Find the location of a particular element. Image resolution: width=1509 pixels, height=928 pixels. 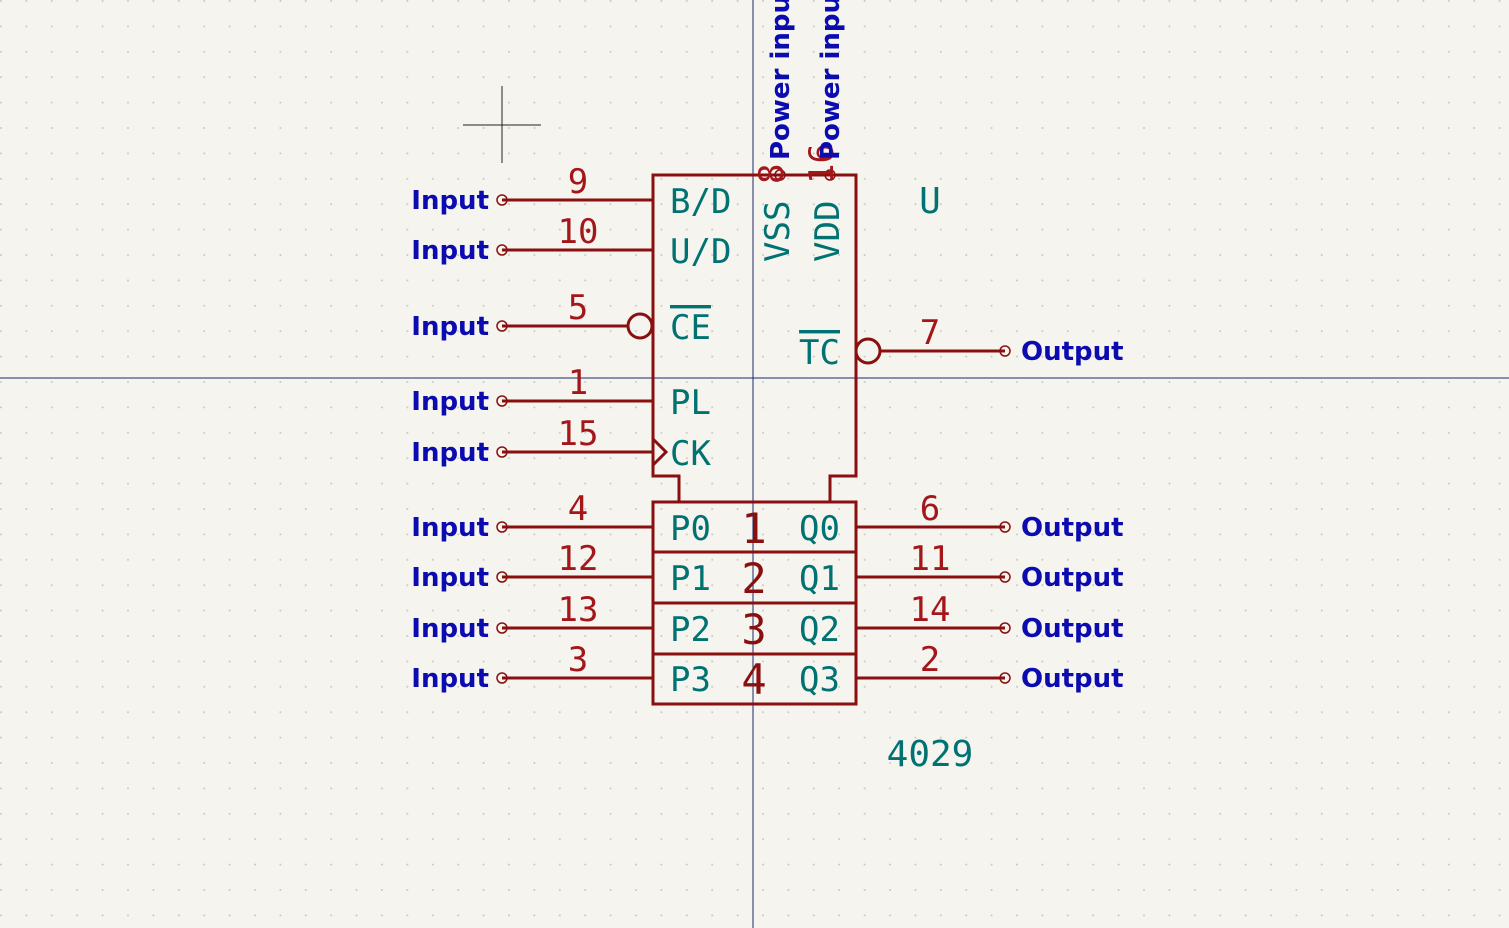

pin-11-endpoint is located at coordinates (1005, 577).